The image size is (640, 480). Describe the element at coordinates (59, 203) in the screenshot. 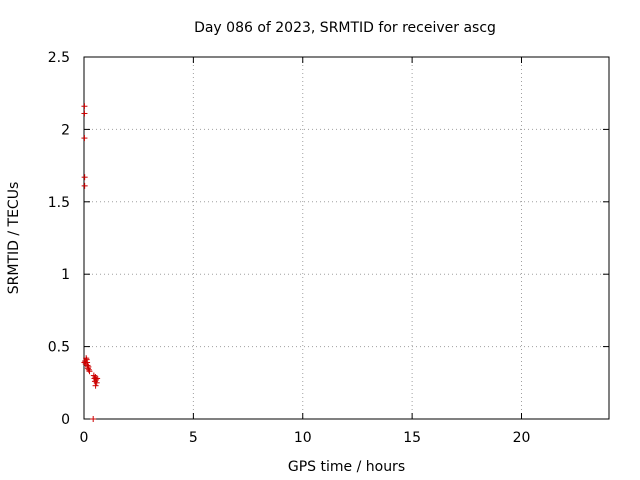

I see `y-tick-label: 1.5` at that location.